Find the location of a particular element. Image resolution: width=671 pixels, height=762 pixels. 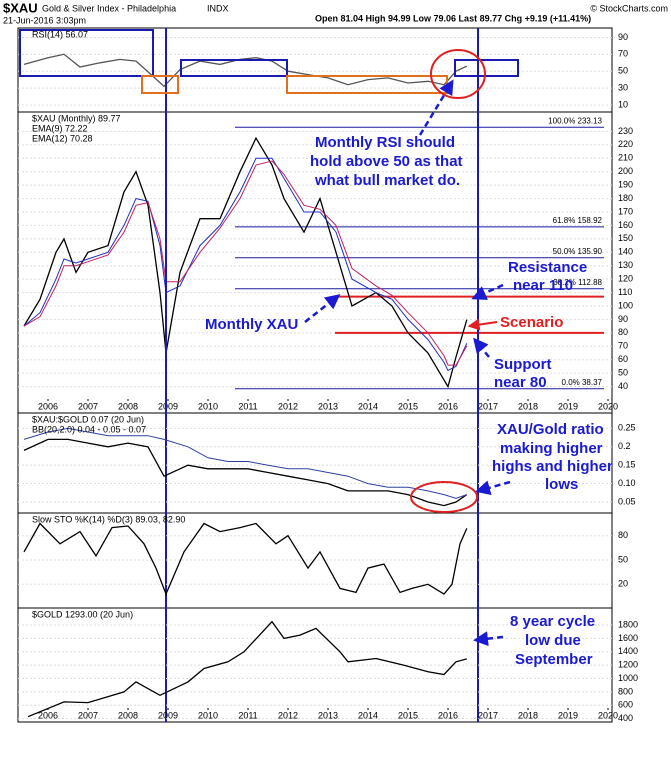

legend-entry: EMA(9) 72.22 is located at coordinates (60, 128).